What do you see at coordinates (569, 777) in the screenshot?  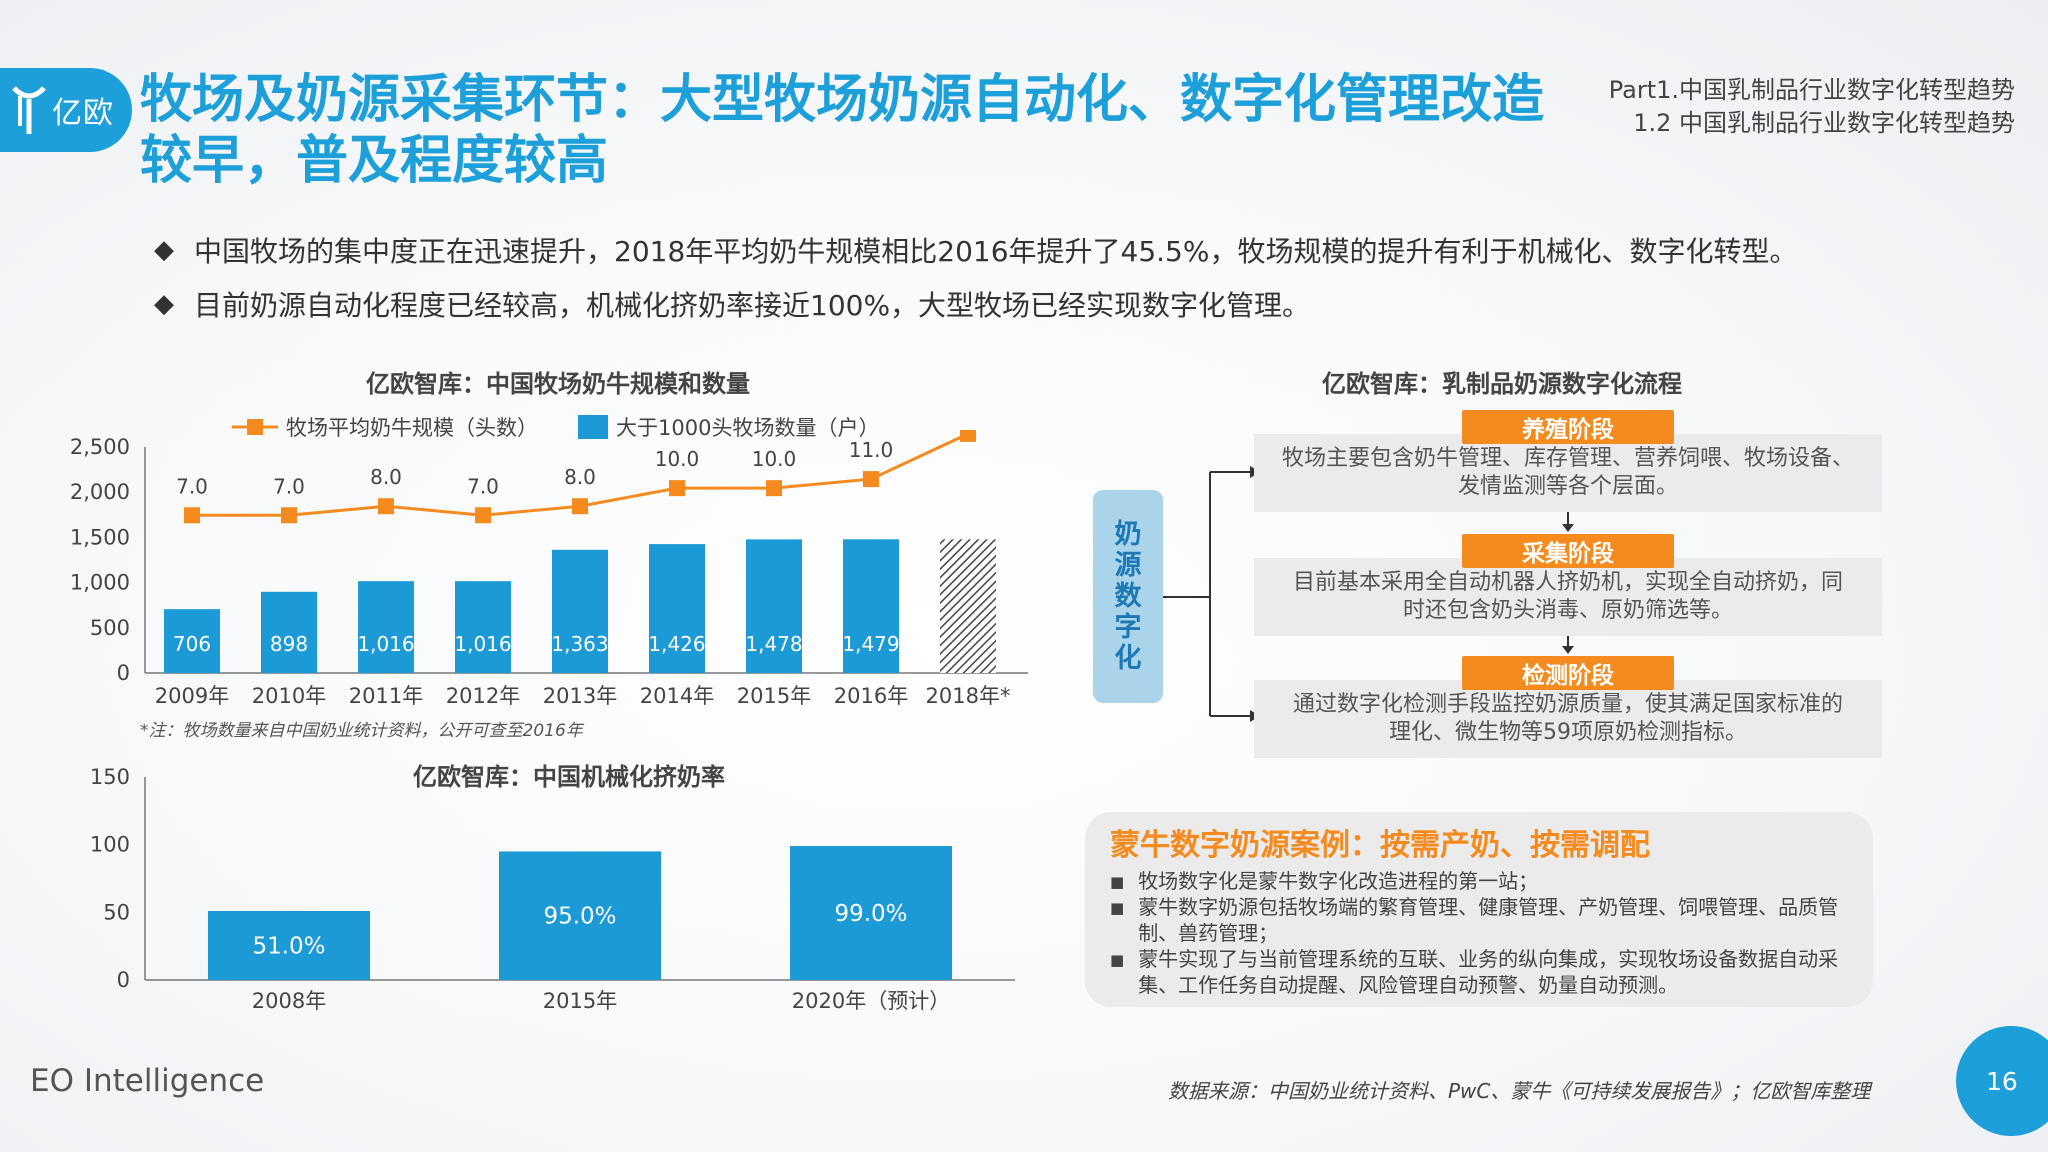 I see `chart2-title: 亿欧智库：中国机械化挤奶率` at bounding box center [569, 777].